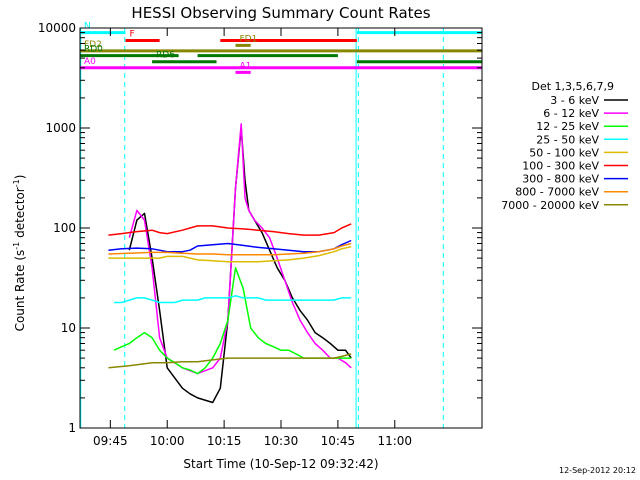 The image size is (640, 480). What do you see at coordinates (93, 45) in the screenshot?
I see `flag-label-3: FD2` at bounding box center [93, 45].